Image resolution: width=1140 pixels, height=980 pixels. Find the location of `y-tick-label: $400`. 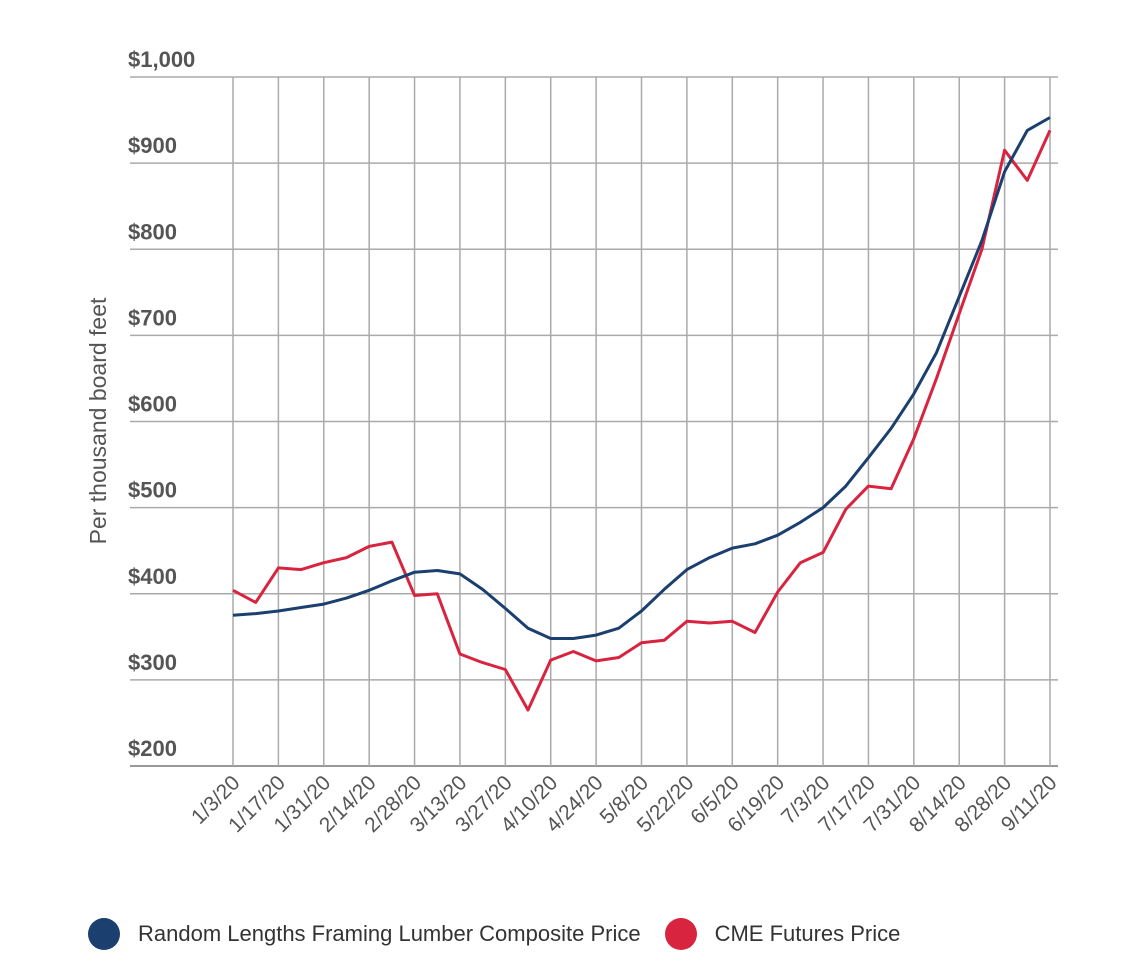

y-tick-label: $400 is located at coordinates (152, 576).